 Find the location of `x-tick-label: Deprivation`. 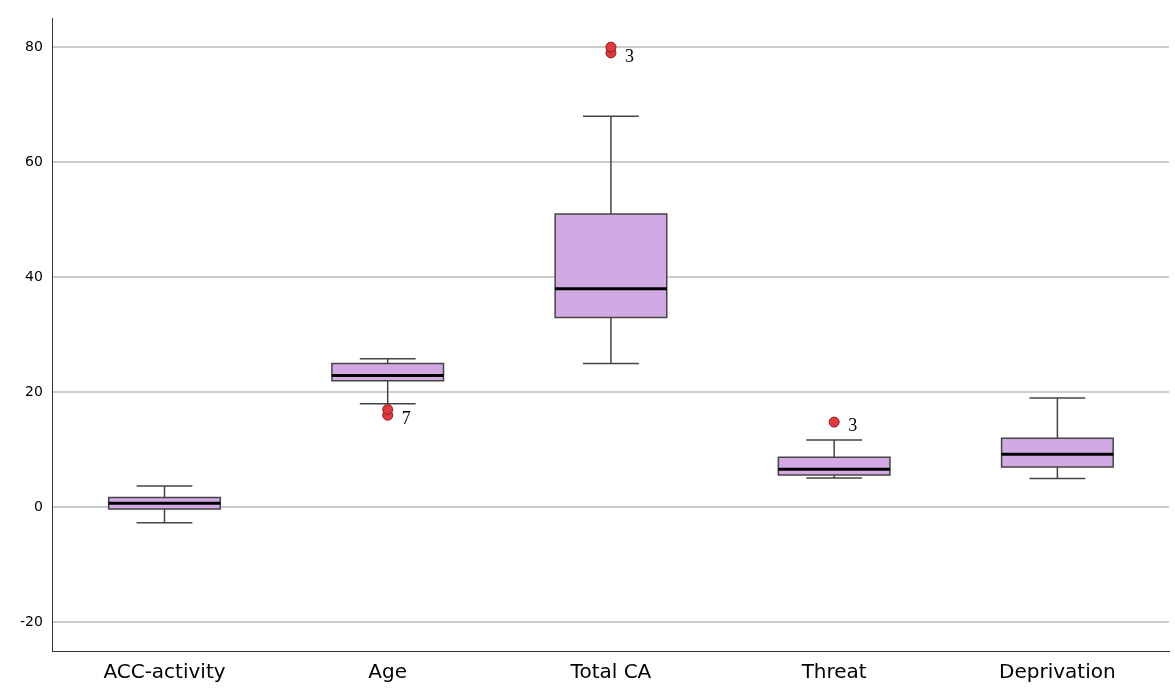

x-tick-label: Deprivation is located at coordinates (1057, 671).